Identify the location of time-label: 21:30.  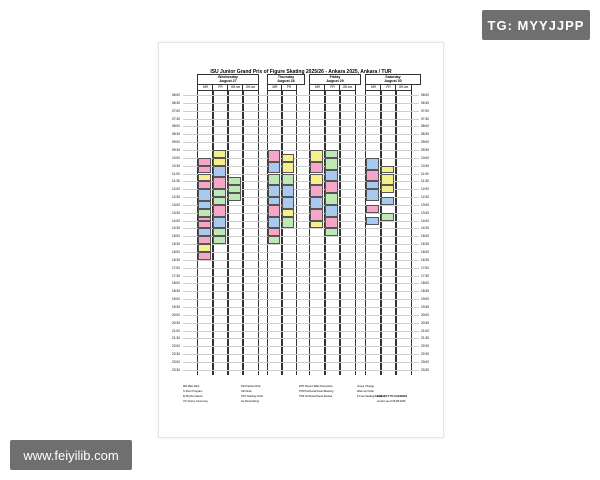
(176, 338).